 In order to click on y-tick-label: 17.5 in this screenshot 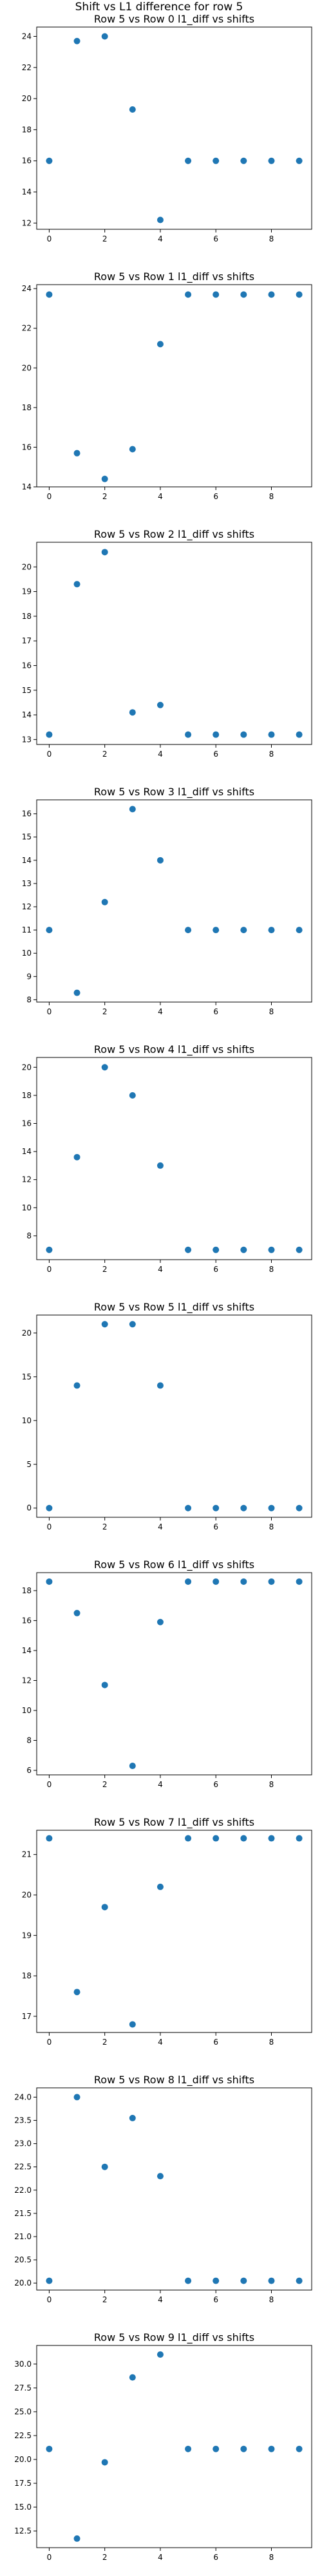, I will do `click(23, 2483)`.